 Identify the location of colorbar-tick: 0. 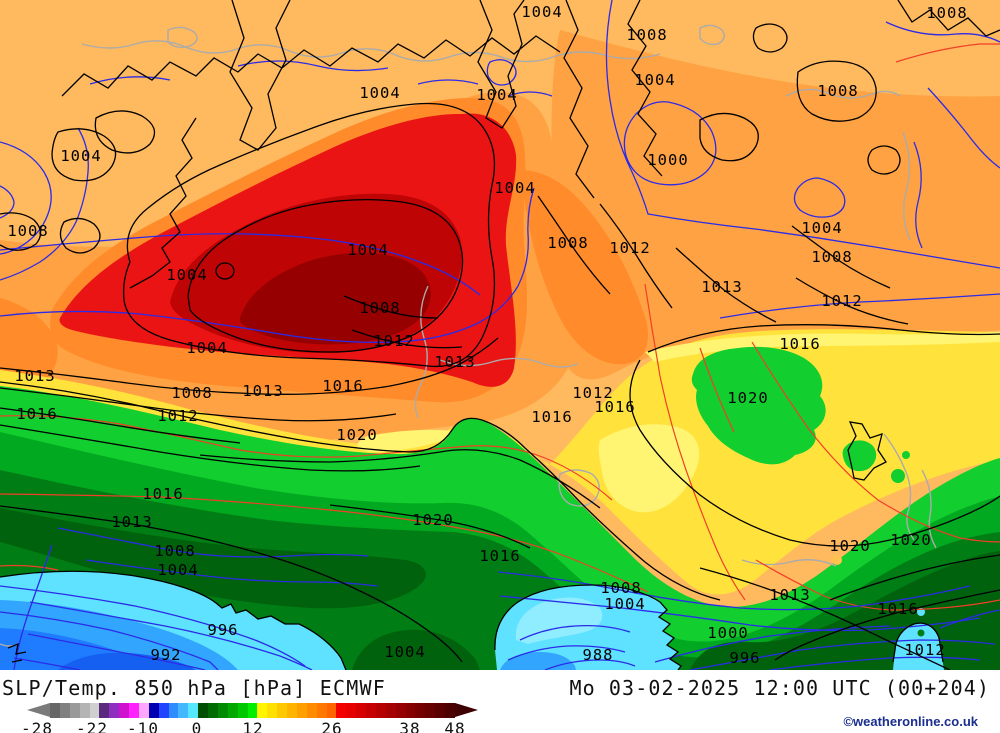
(197, 726).